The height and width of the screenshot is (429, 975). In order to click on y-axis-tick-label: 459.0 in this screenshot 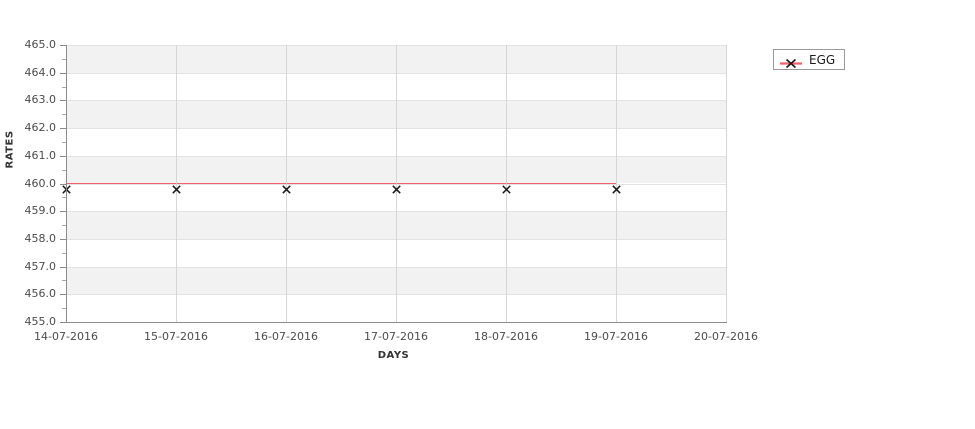, I will do `click(40, 211)`.